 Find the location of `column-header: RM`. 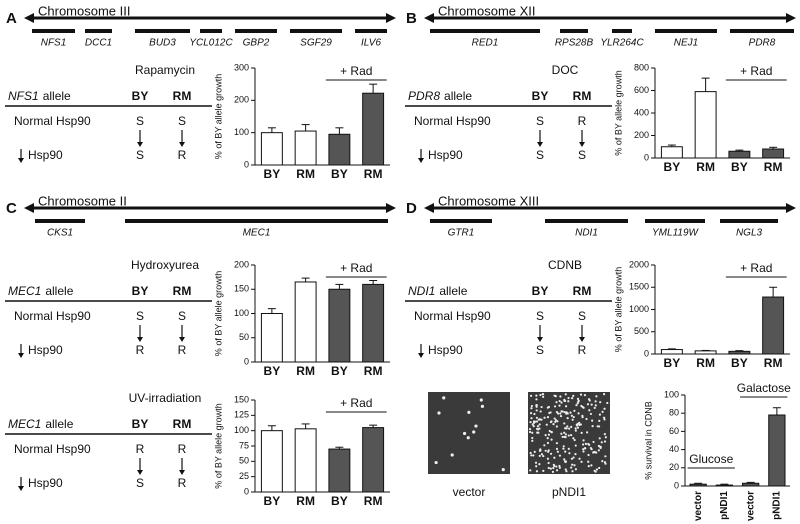

column-header: RM is located at coordinates (182, 291).